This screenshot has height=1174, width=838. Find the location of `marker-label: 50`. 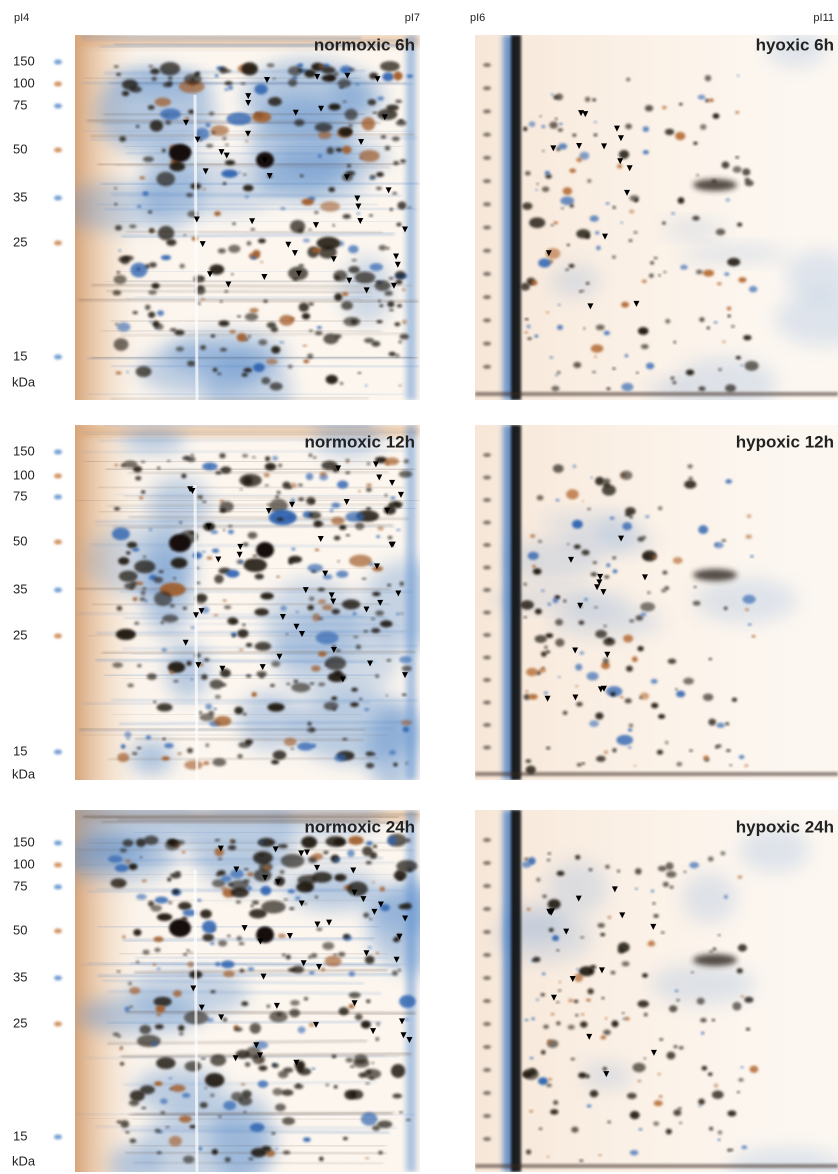

marker-label: 50 is located at coordinates (20, 540).